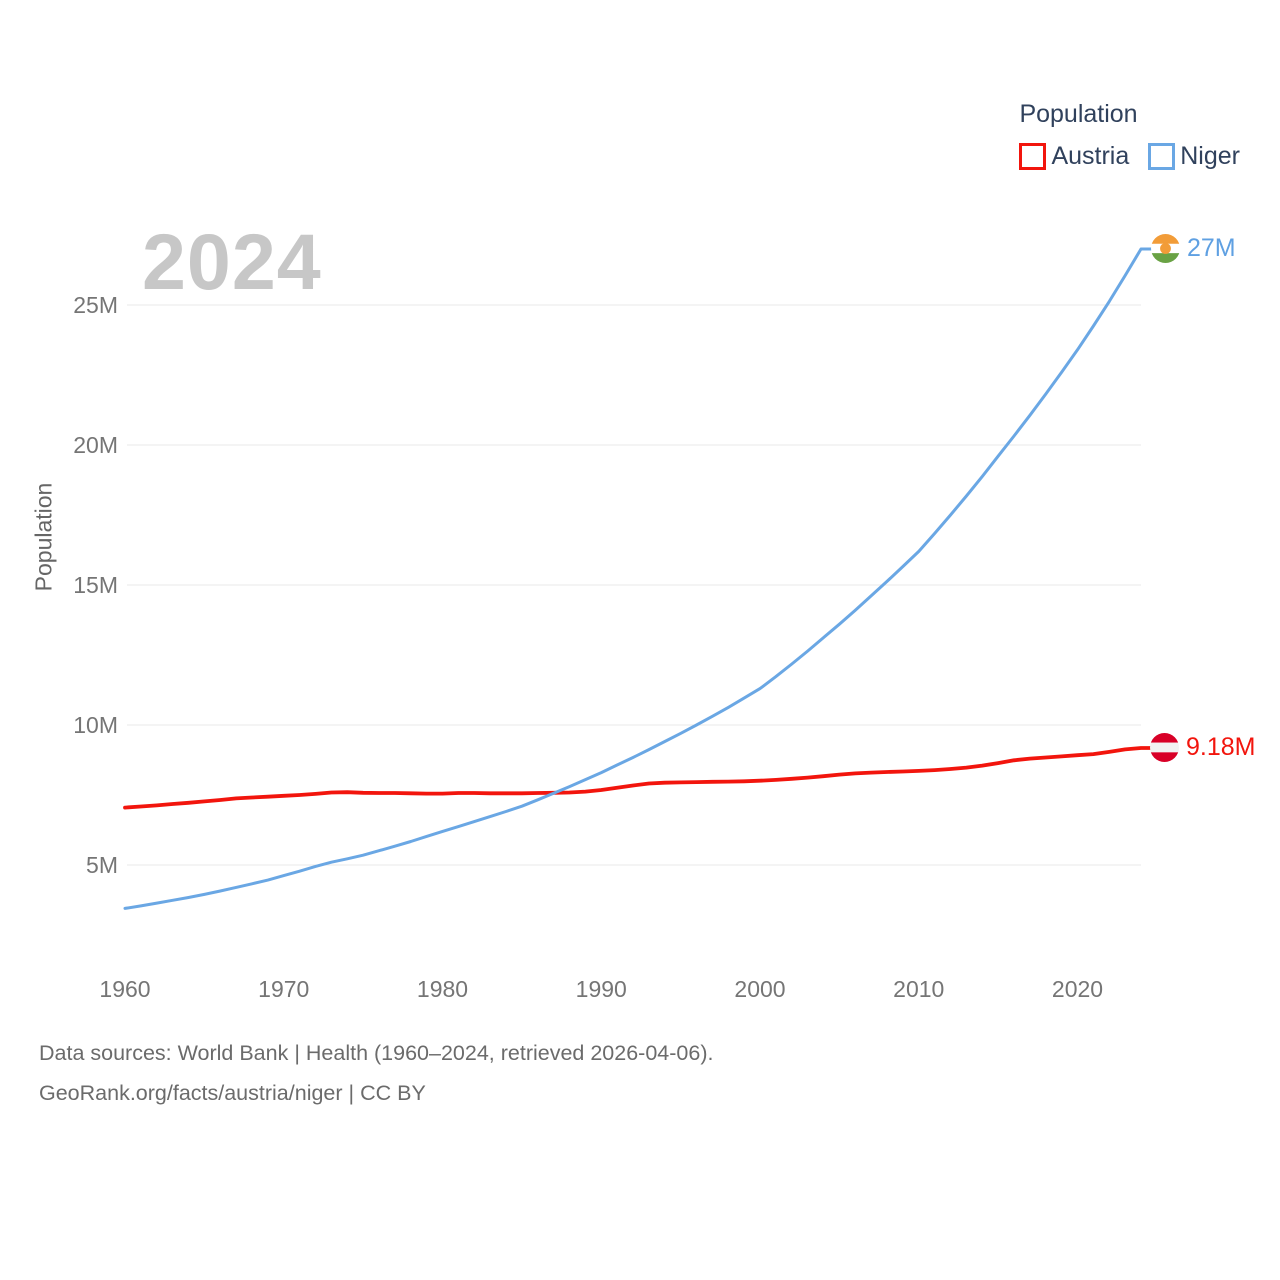  I want to click on legend: Population Austria Niger, so click(1129, 135).